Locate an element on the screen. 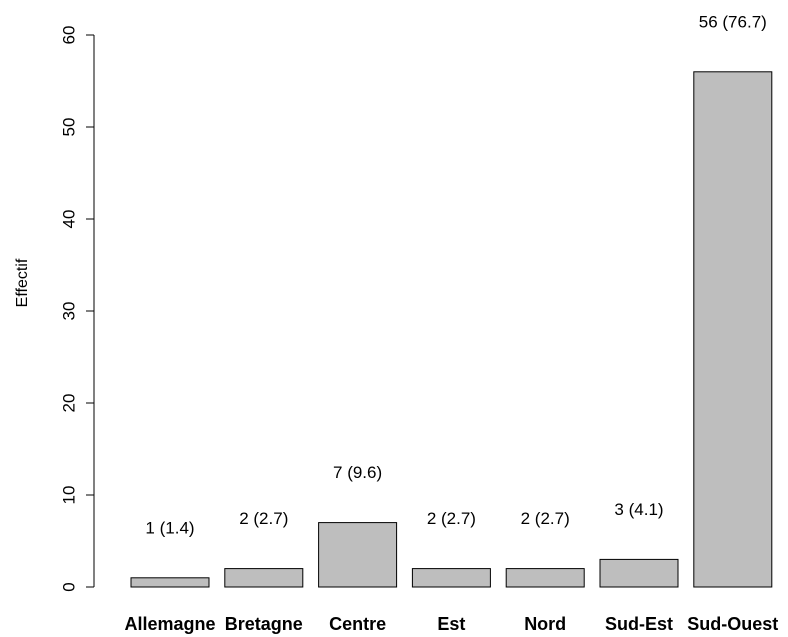  y-tick-label: 60 is located at coordinates (69, 35).